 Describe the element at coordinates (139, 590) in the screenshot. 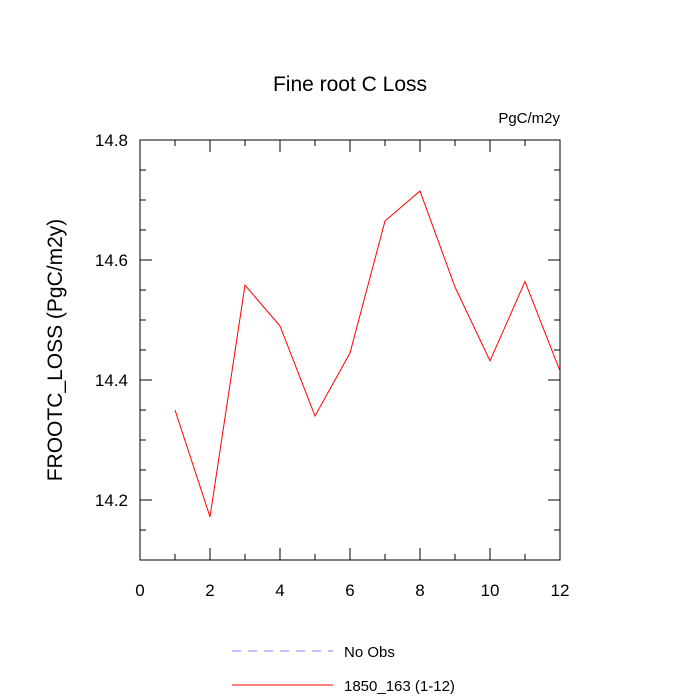

I see `x-tick-label: 0` at that location.